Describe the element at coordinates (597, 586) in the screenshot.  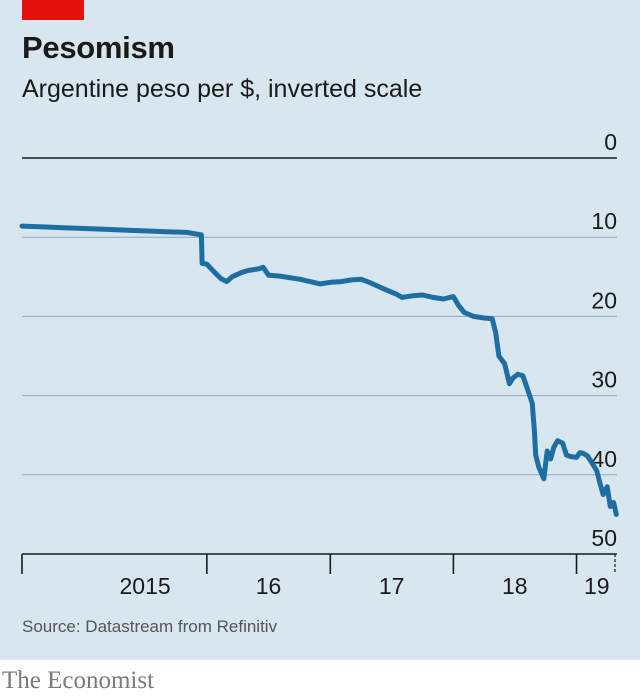
I see `x-tick-label-19: 19` at that location.